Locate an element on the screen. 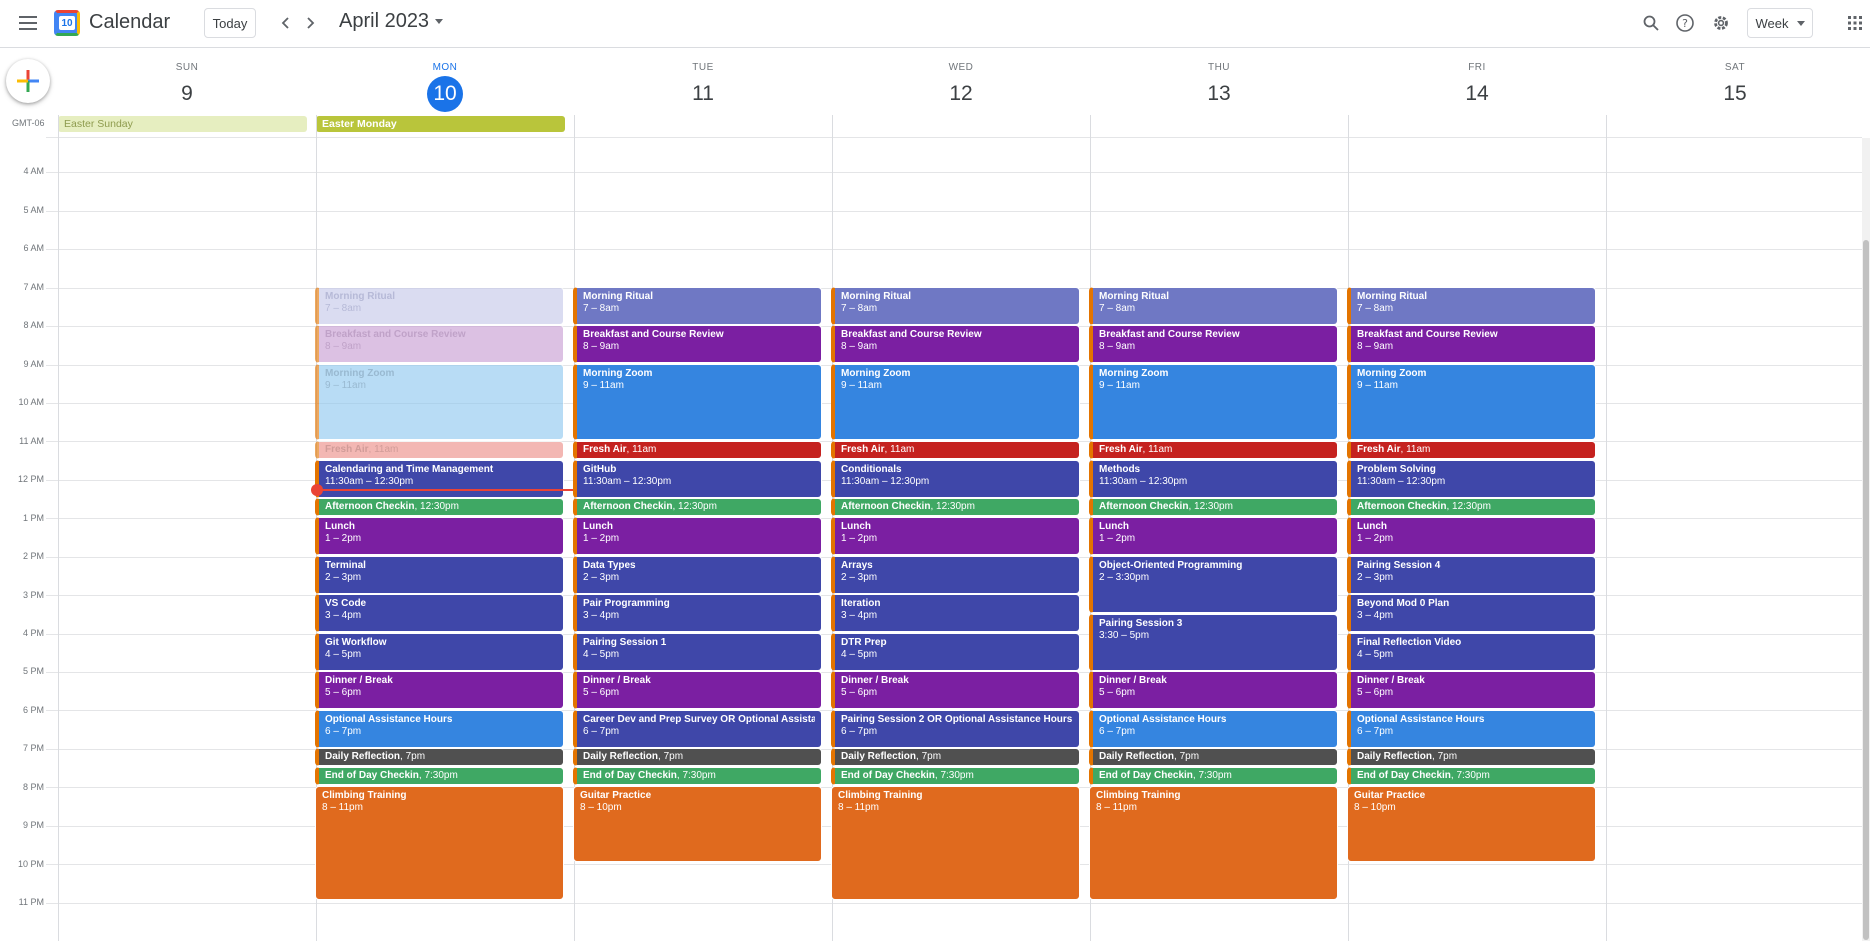 This screenshot has height=941, width=1870. view-switcher: Week is located at coordinates (1780, 23).